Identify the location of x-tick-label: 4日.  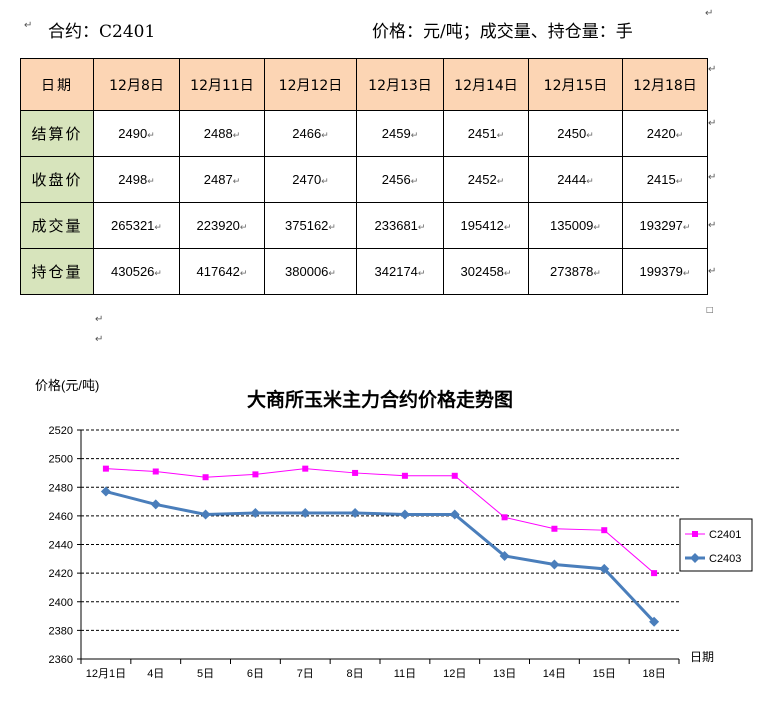
(155, 674).